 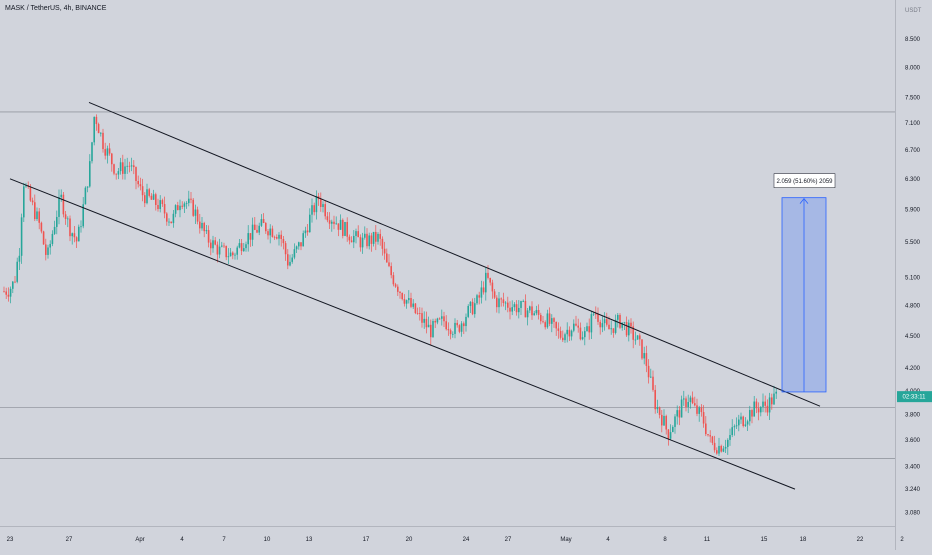 What do you see at coordinates (913, 68) in the screenshot?
I see `price-tick-label: 8.000` at bounding box center [913, 68].